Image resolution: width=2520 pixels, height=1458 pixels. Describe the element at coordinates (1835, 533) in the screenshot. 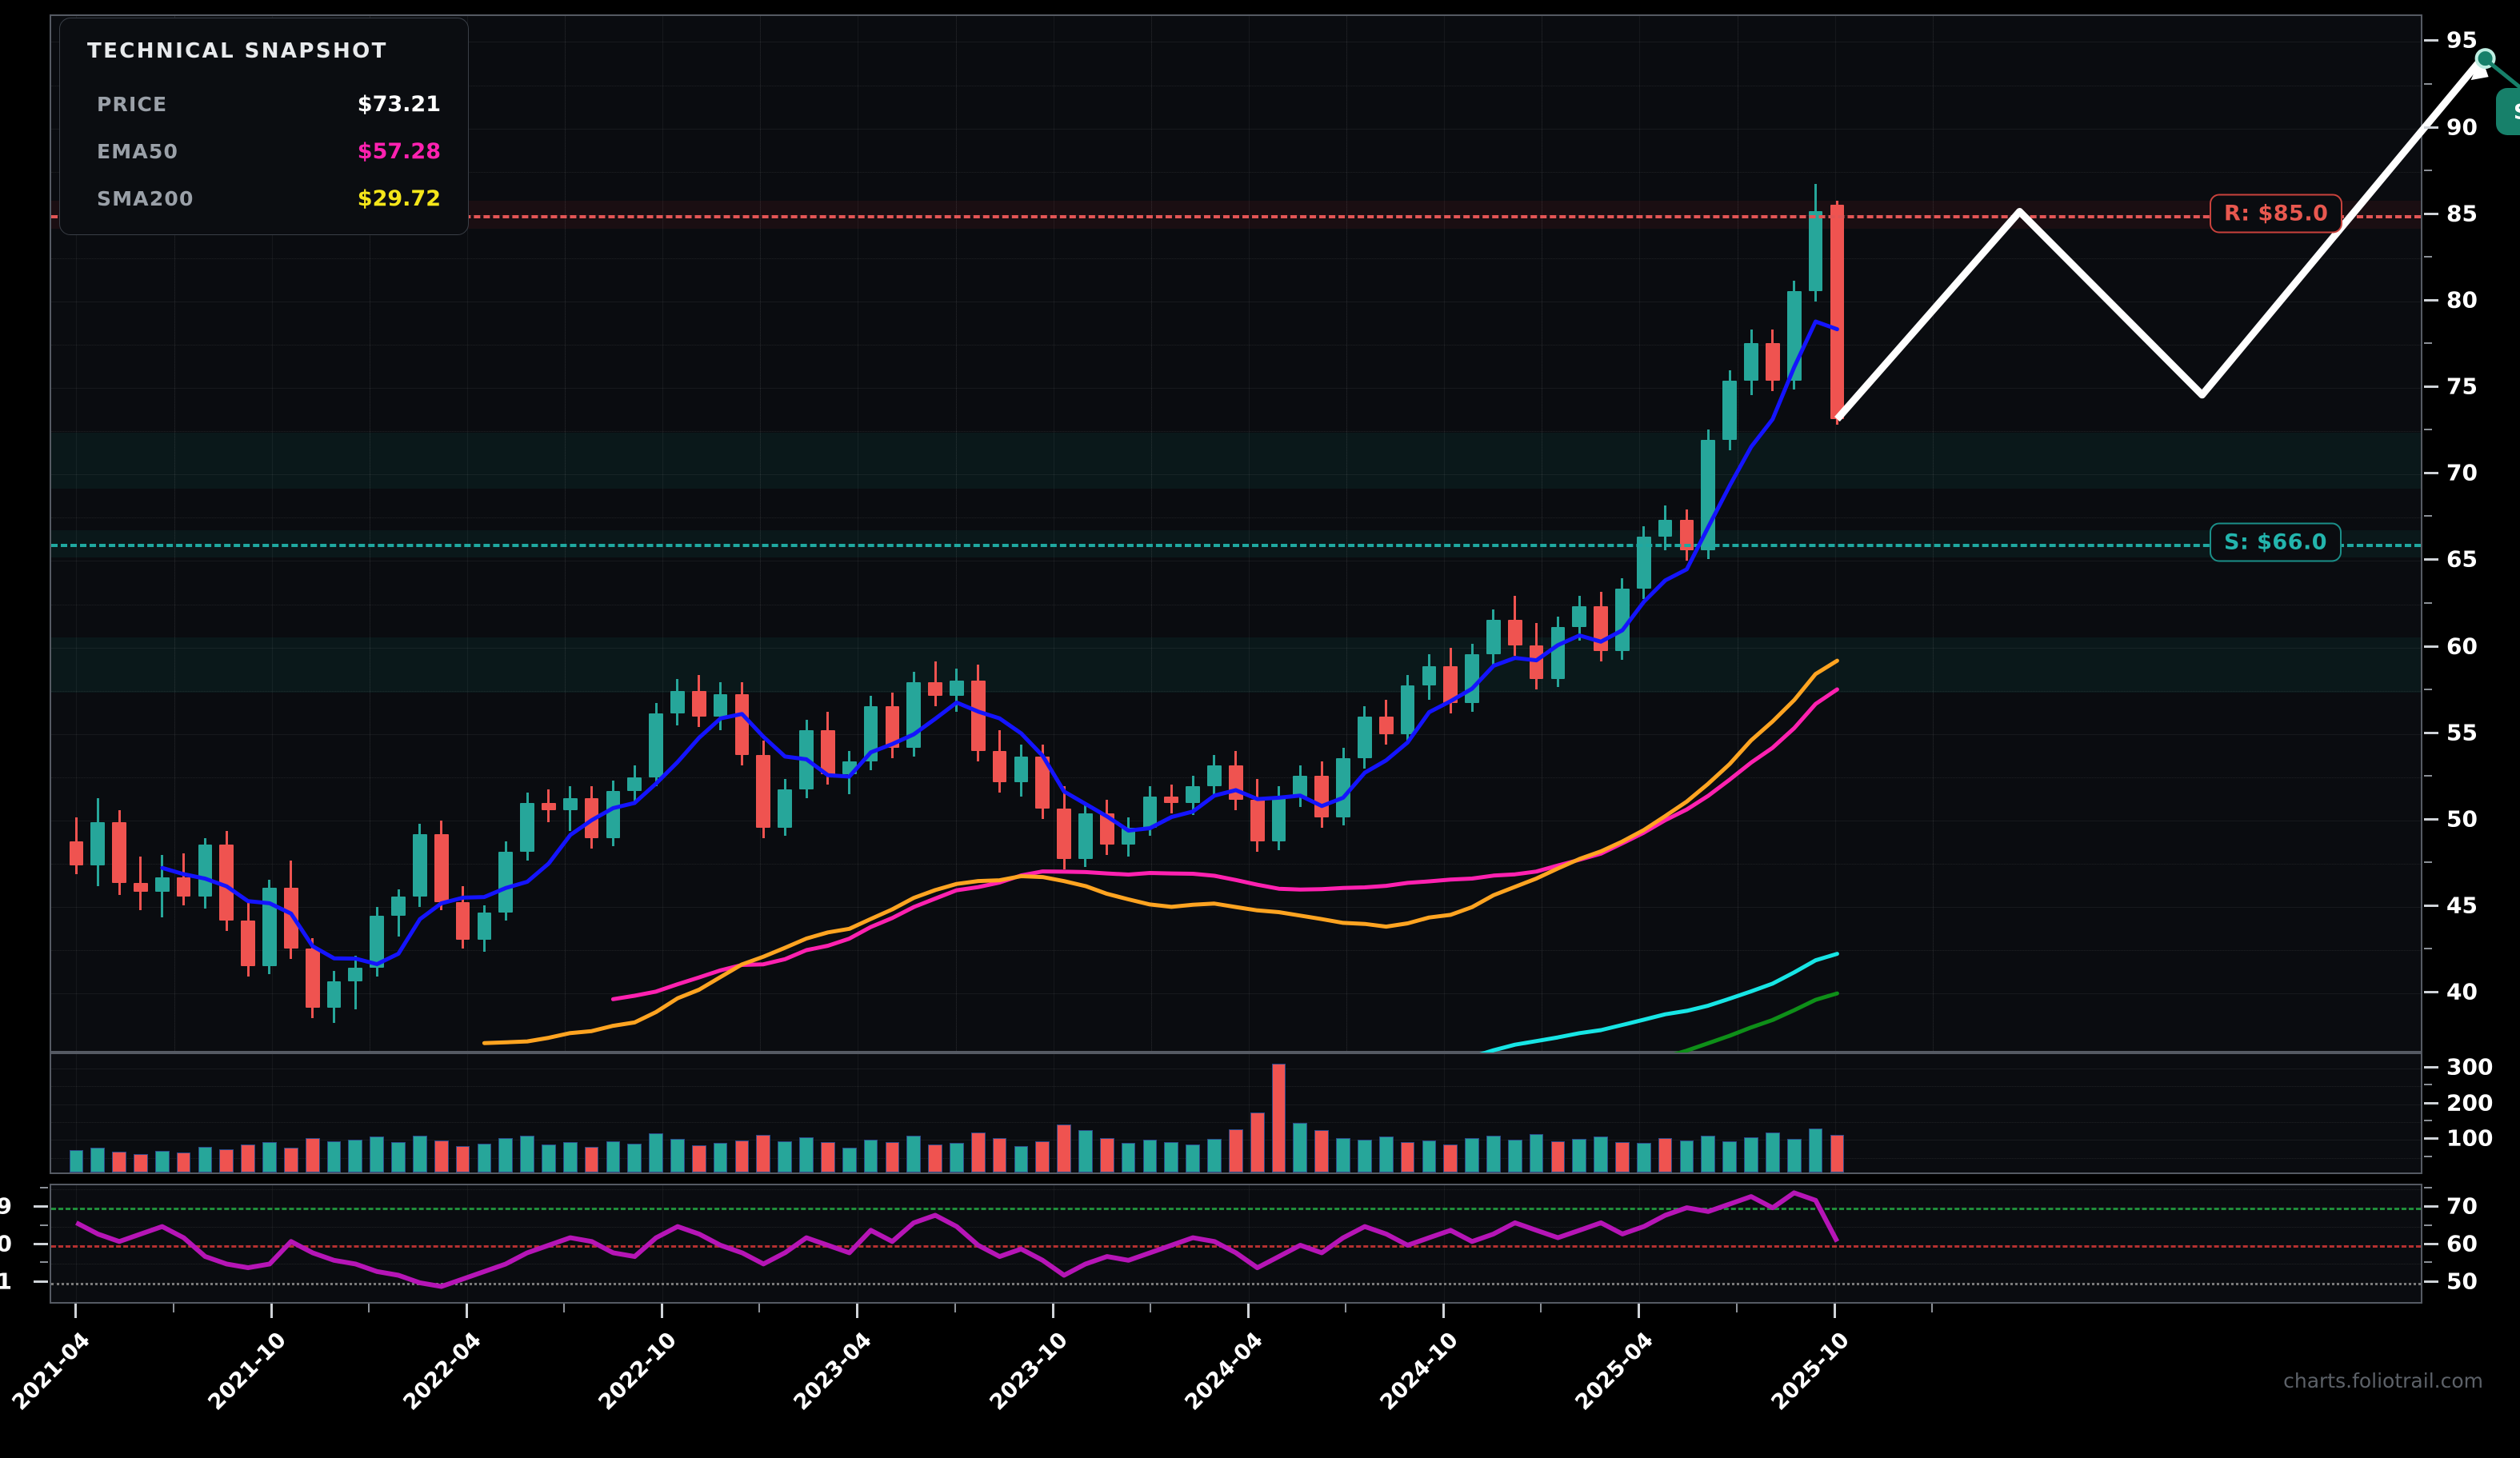

I see `price-gridline-v` at that location.